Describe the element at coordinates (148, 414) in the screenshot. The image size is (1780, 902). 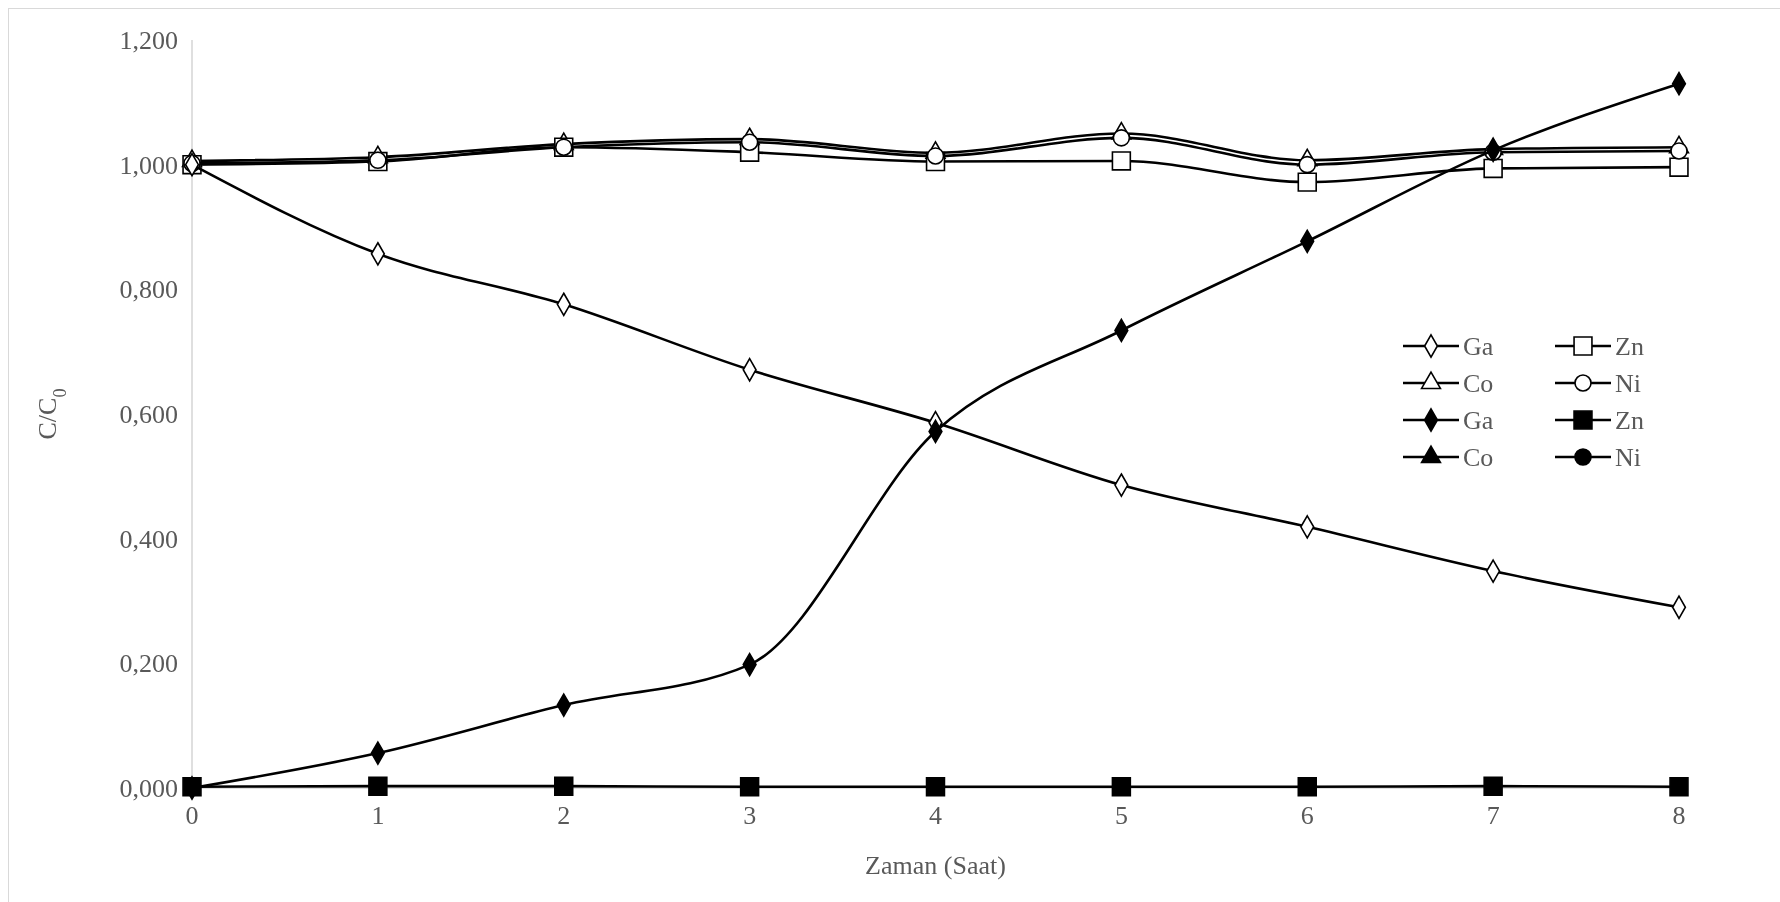
I see `y-tick-label: 0,600` at that location.